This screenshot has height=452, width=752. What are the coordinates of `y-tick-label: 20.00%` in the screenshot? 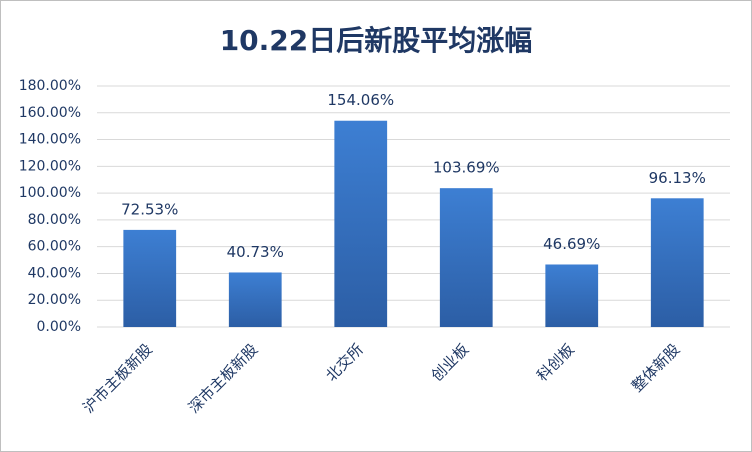 It's located at (54, 300).